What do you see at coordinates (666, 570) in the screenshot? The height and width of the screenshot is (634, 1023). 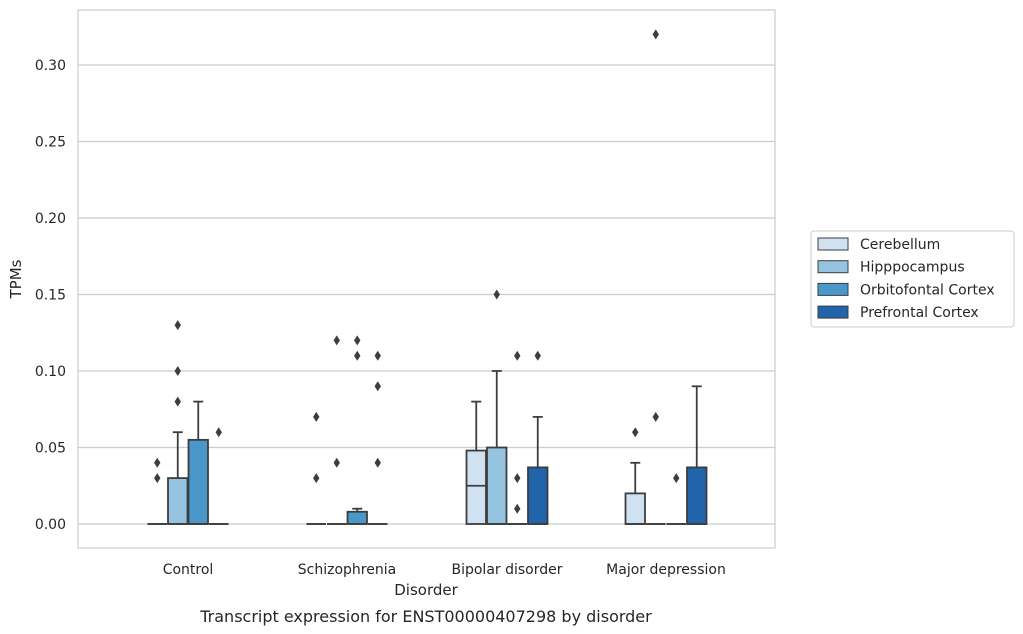 I see `x-tick-label: Major depression` at bounding box center [666, 570].